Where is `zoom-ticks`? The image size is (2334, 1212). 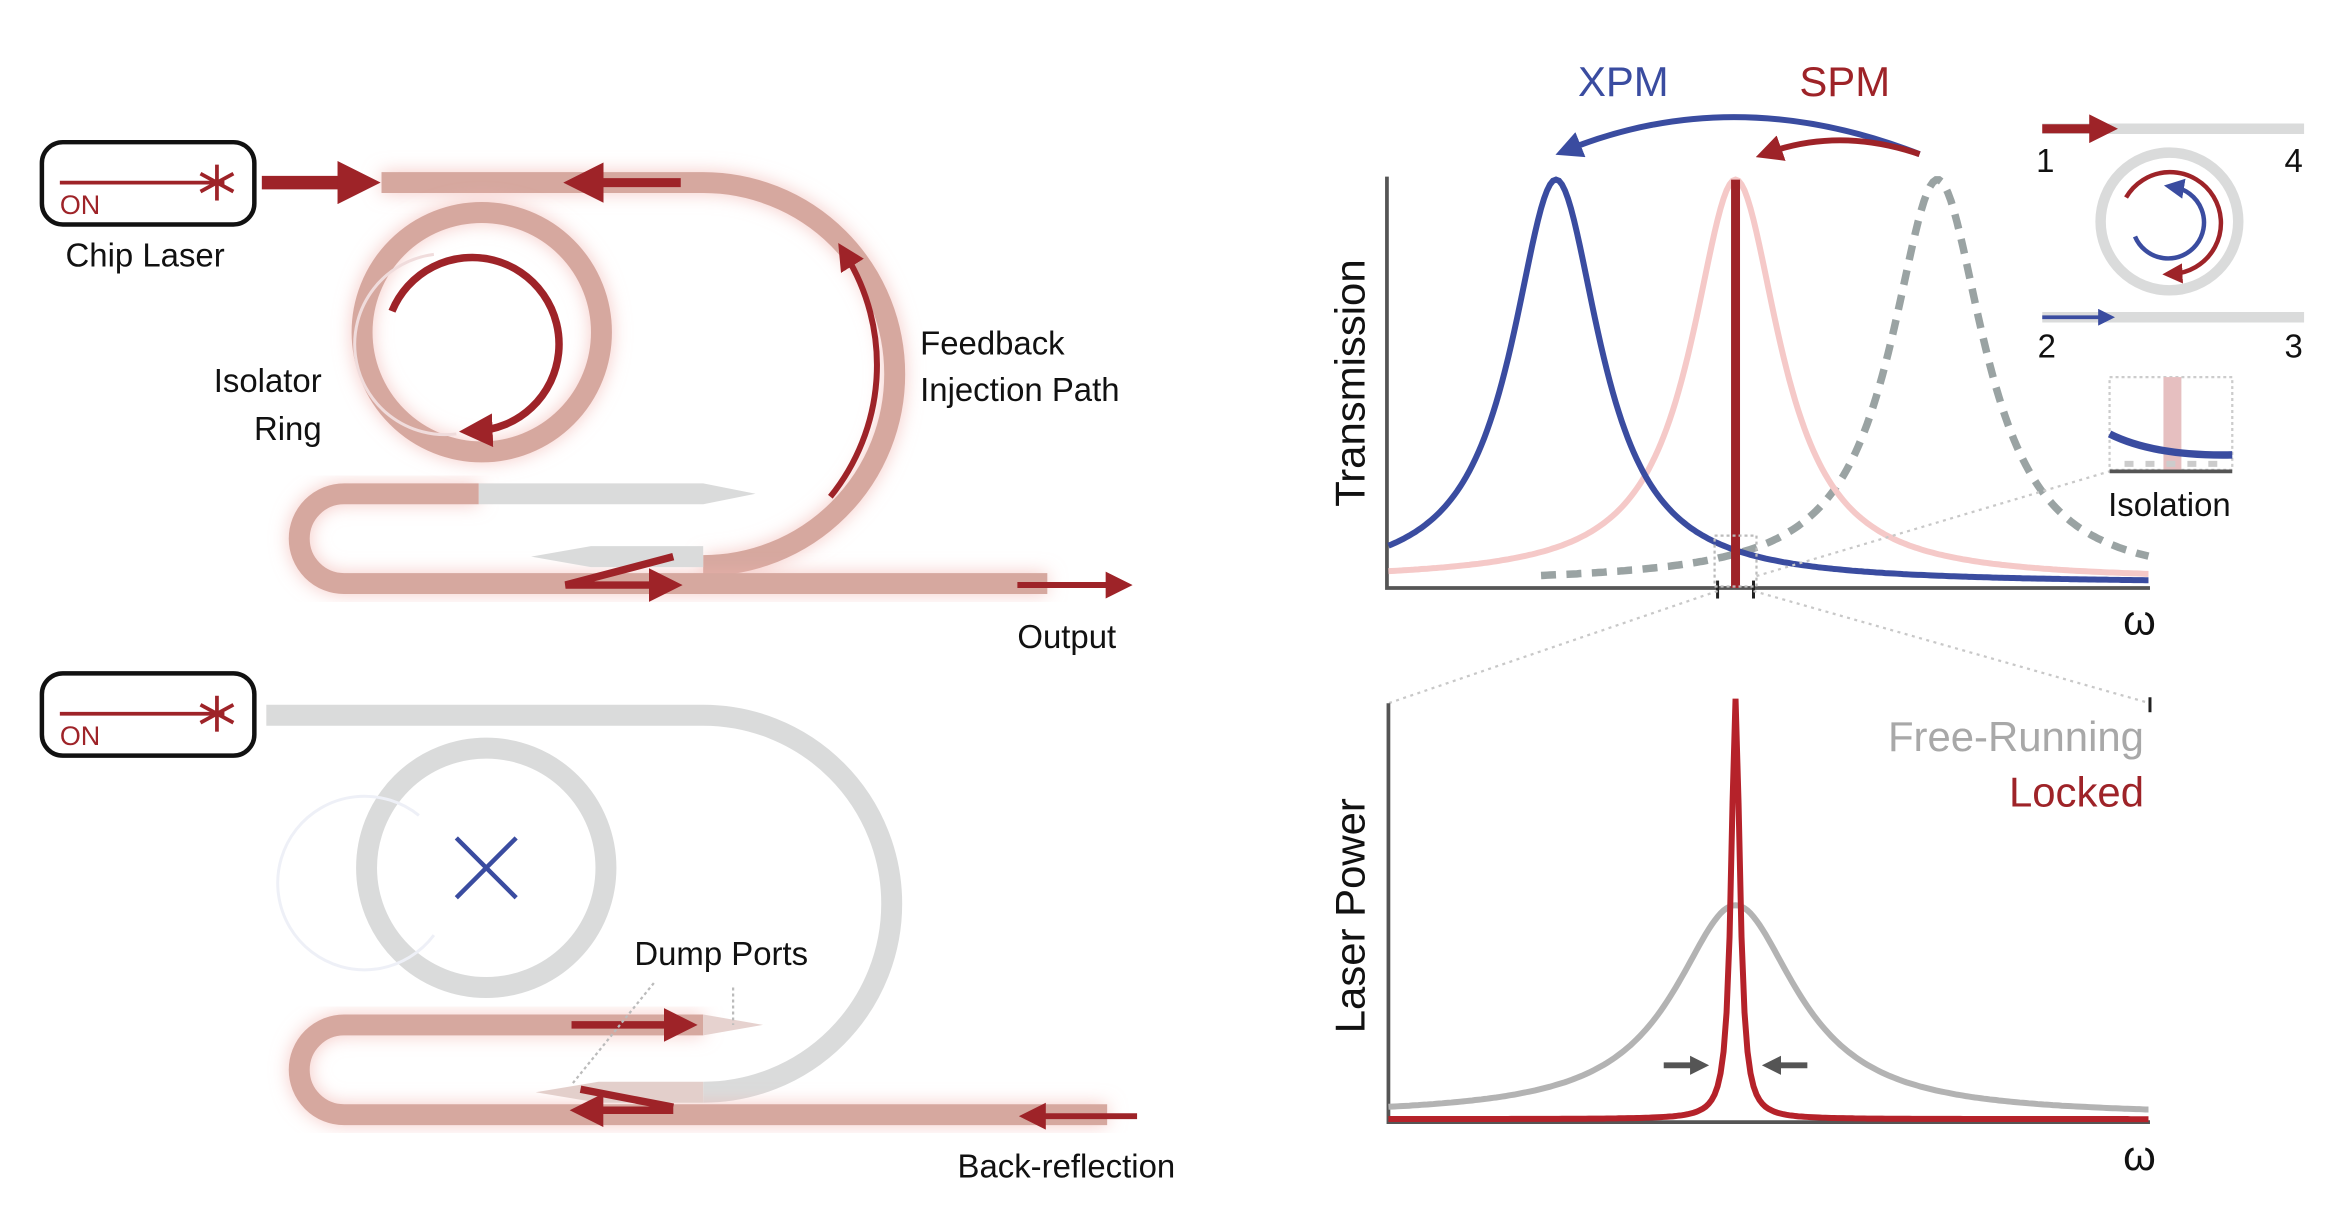 zoom-ticks is located at coordinates (1735, 589).